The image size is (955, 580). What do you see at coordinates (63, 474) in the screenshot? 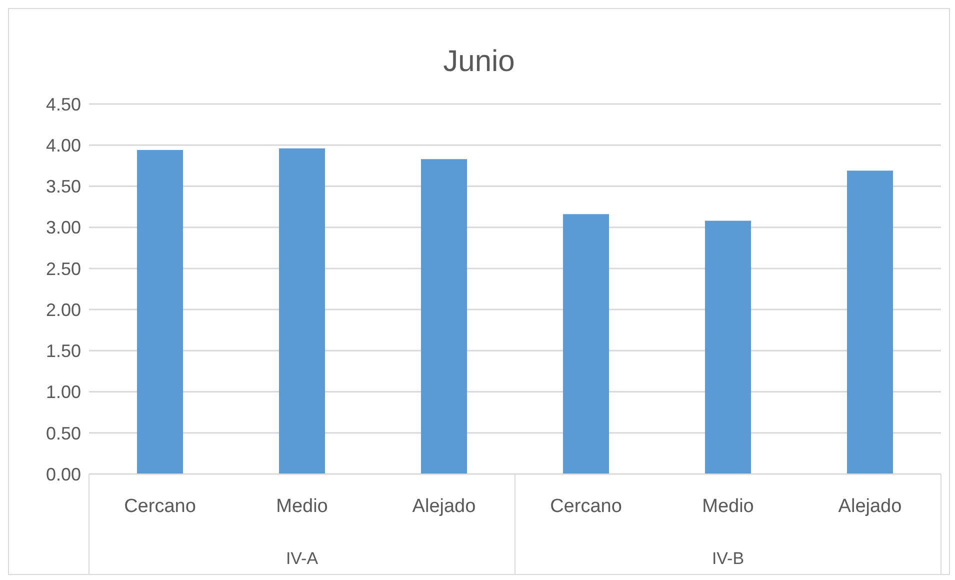
I see `y-tick-label: 0.00` at bounding box center [63, 474].